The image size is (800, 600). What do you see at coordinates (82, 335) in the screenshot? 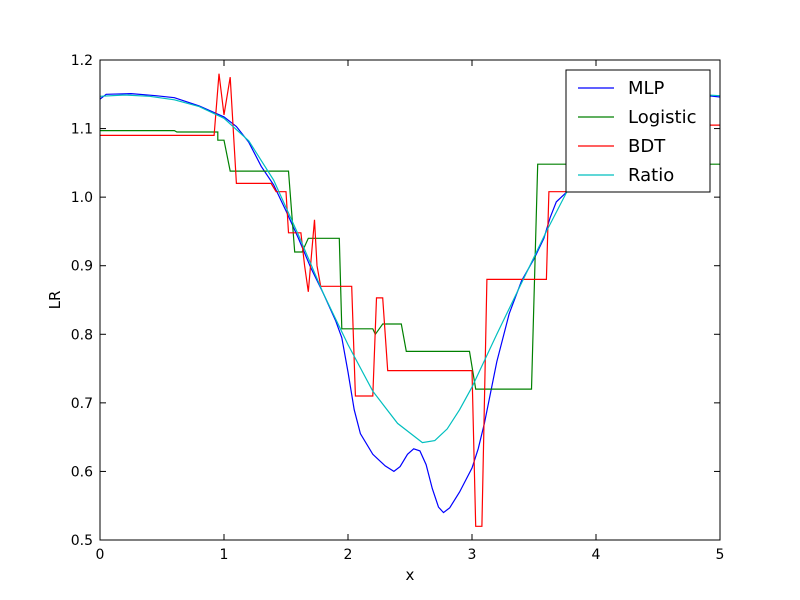
I see `y-tick-label: 0.8` at bounding box center [82, 335].